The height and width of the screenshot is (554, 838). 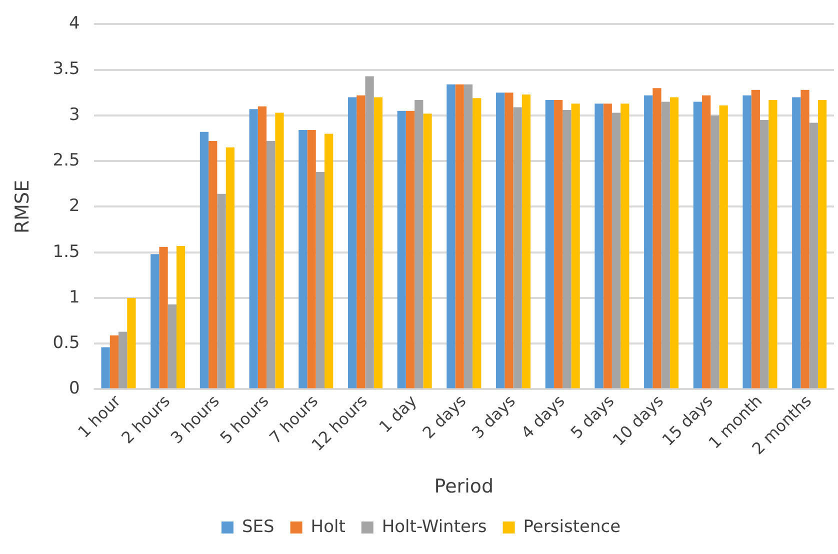 What do you see at coordinates (572, 526) in the screenshot?
I see `legend-label: Persistence` at bounding box center [572, 526].